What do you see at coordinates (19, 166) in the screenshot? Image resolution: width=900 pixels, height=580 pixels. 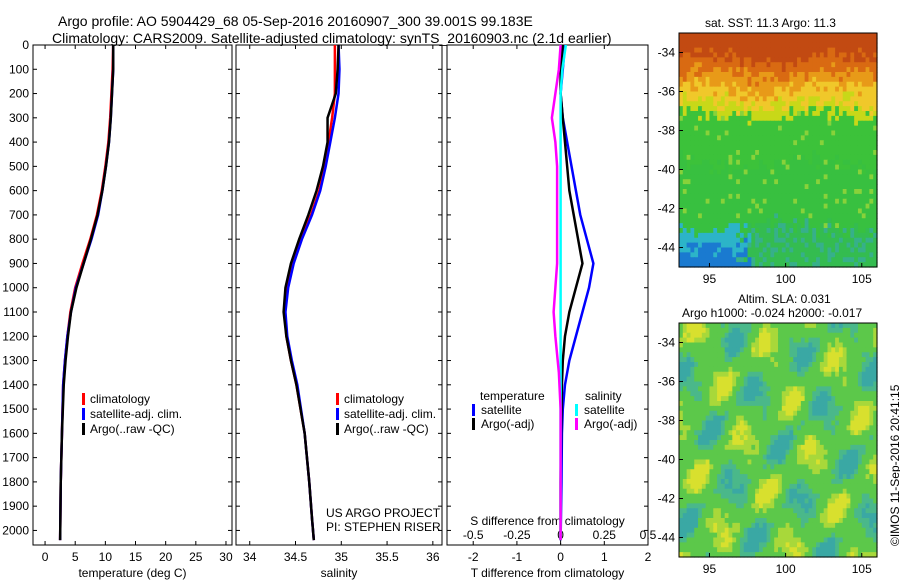 I see `y-tick-label: 500` at bounding box center [19, 166].